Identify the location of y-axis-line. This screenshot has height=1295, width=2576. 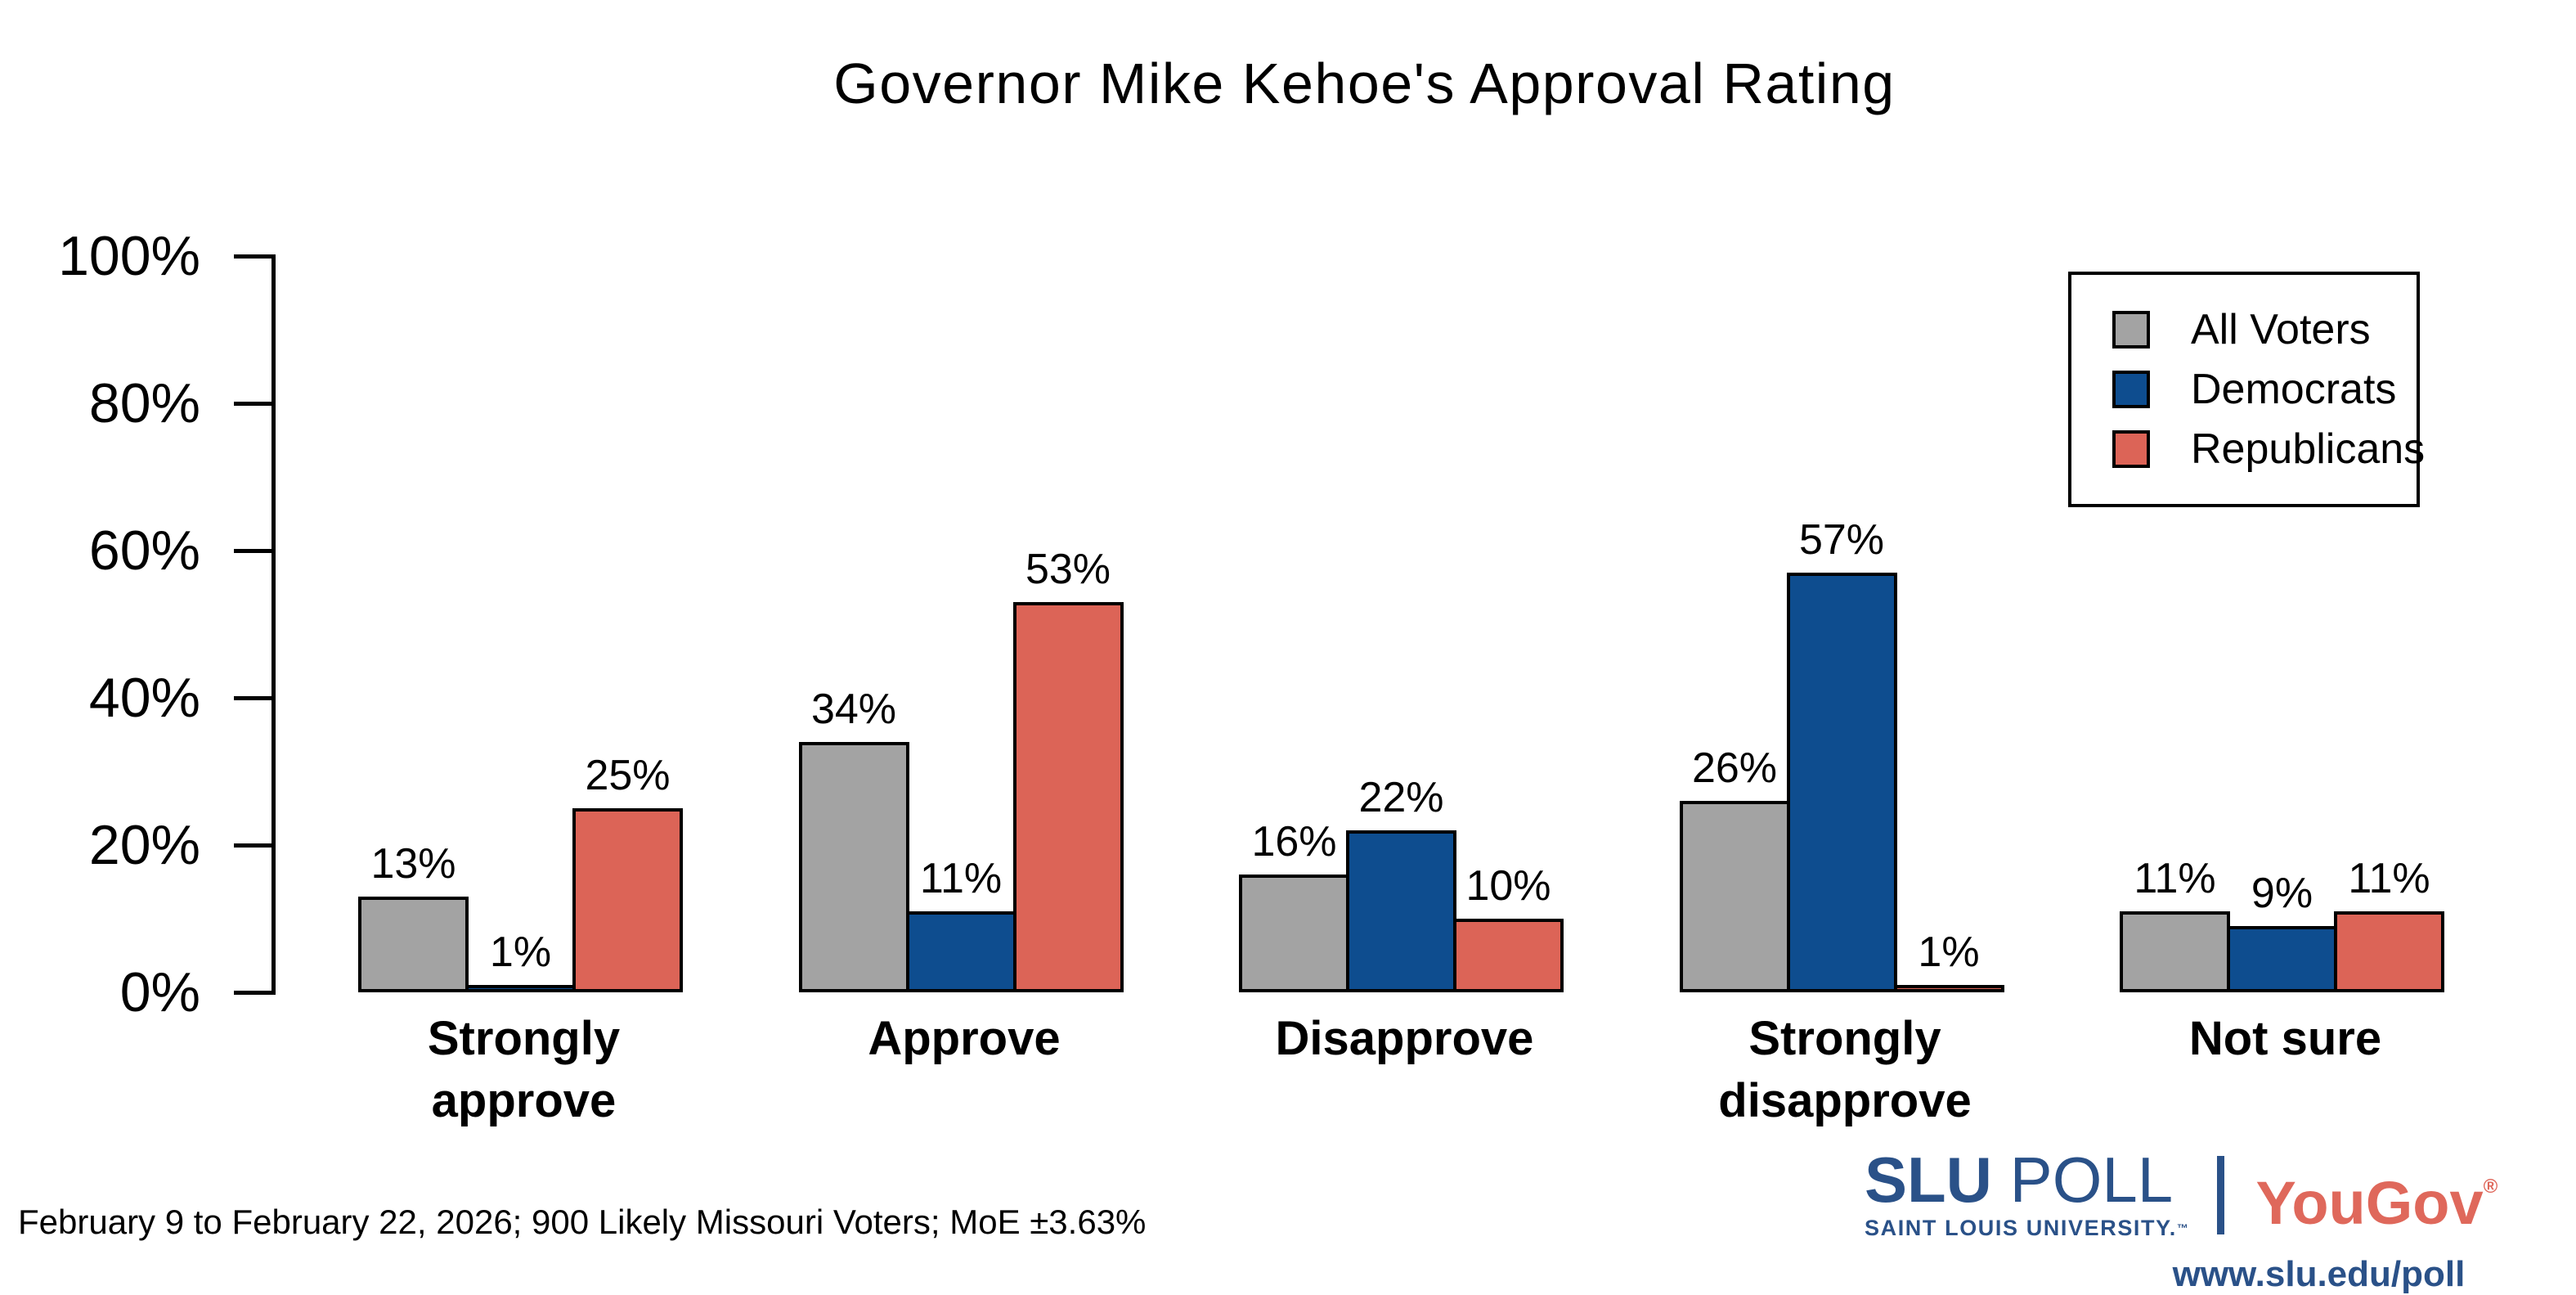
(274, 624).